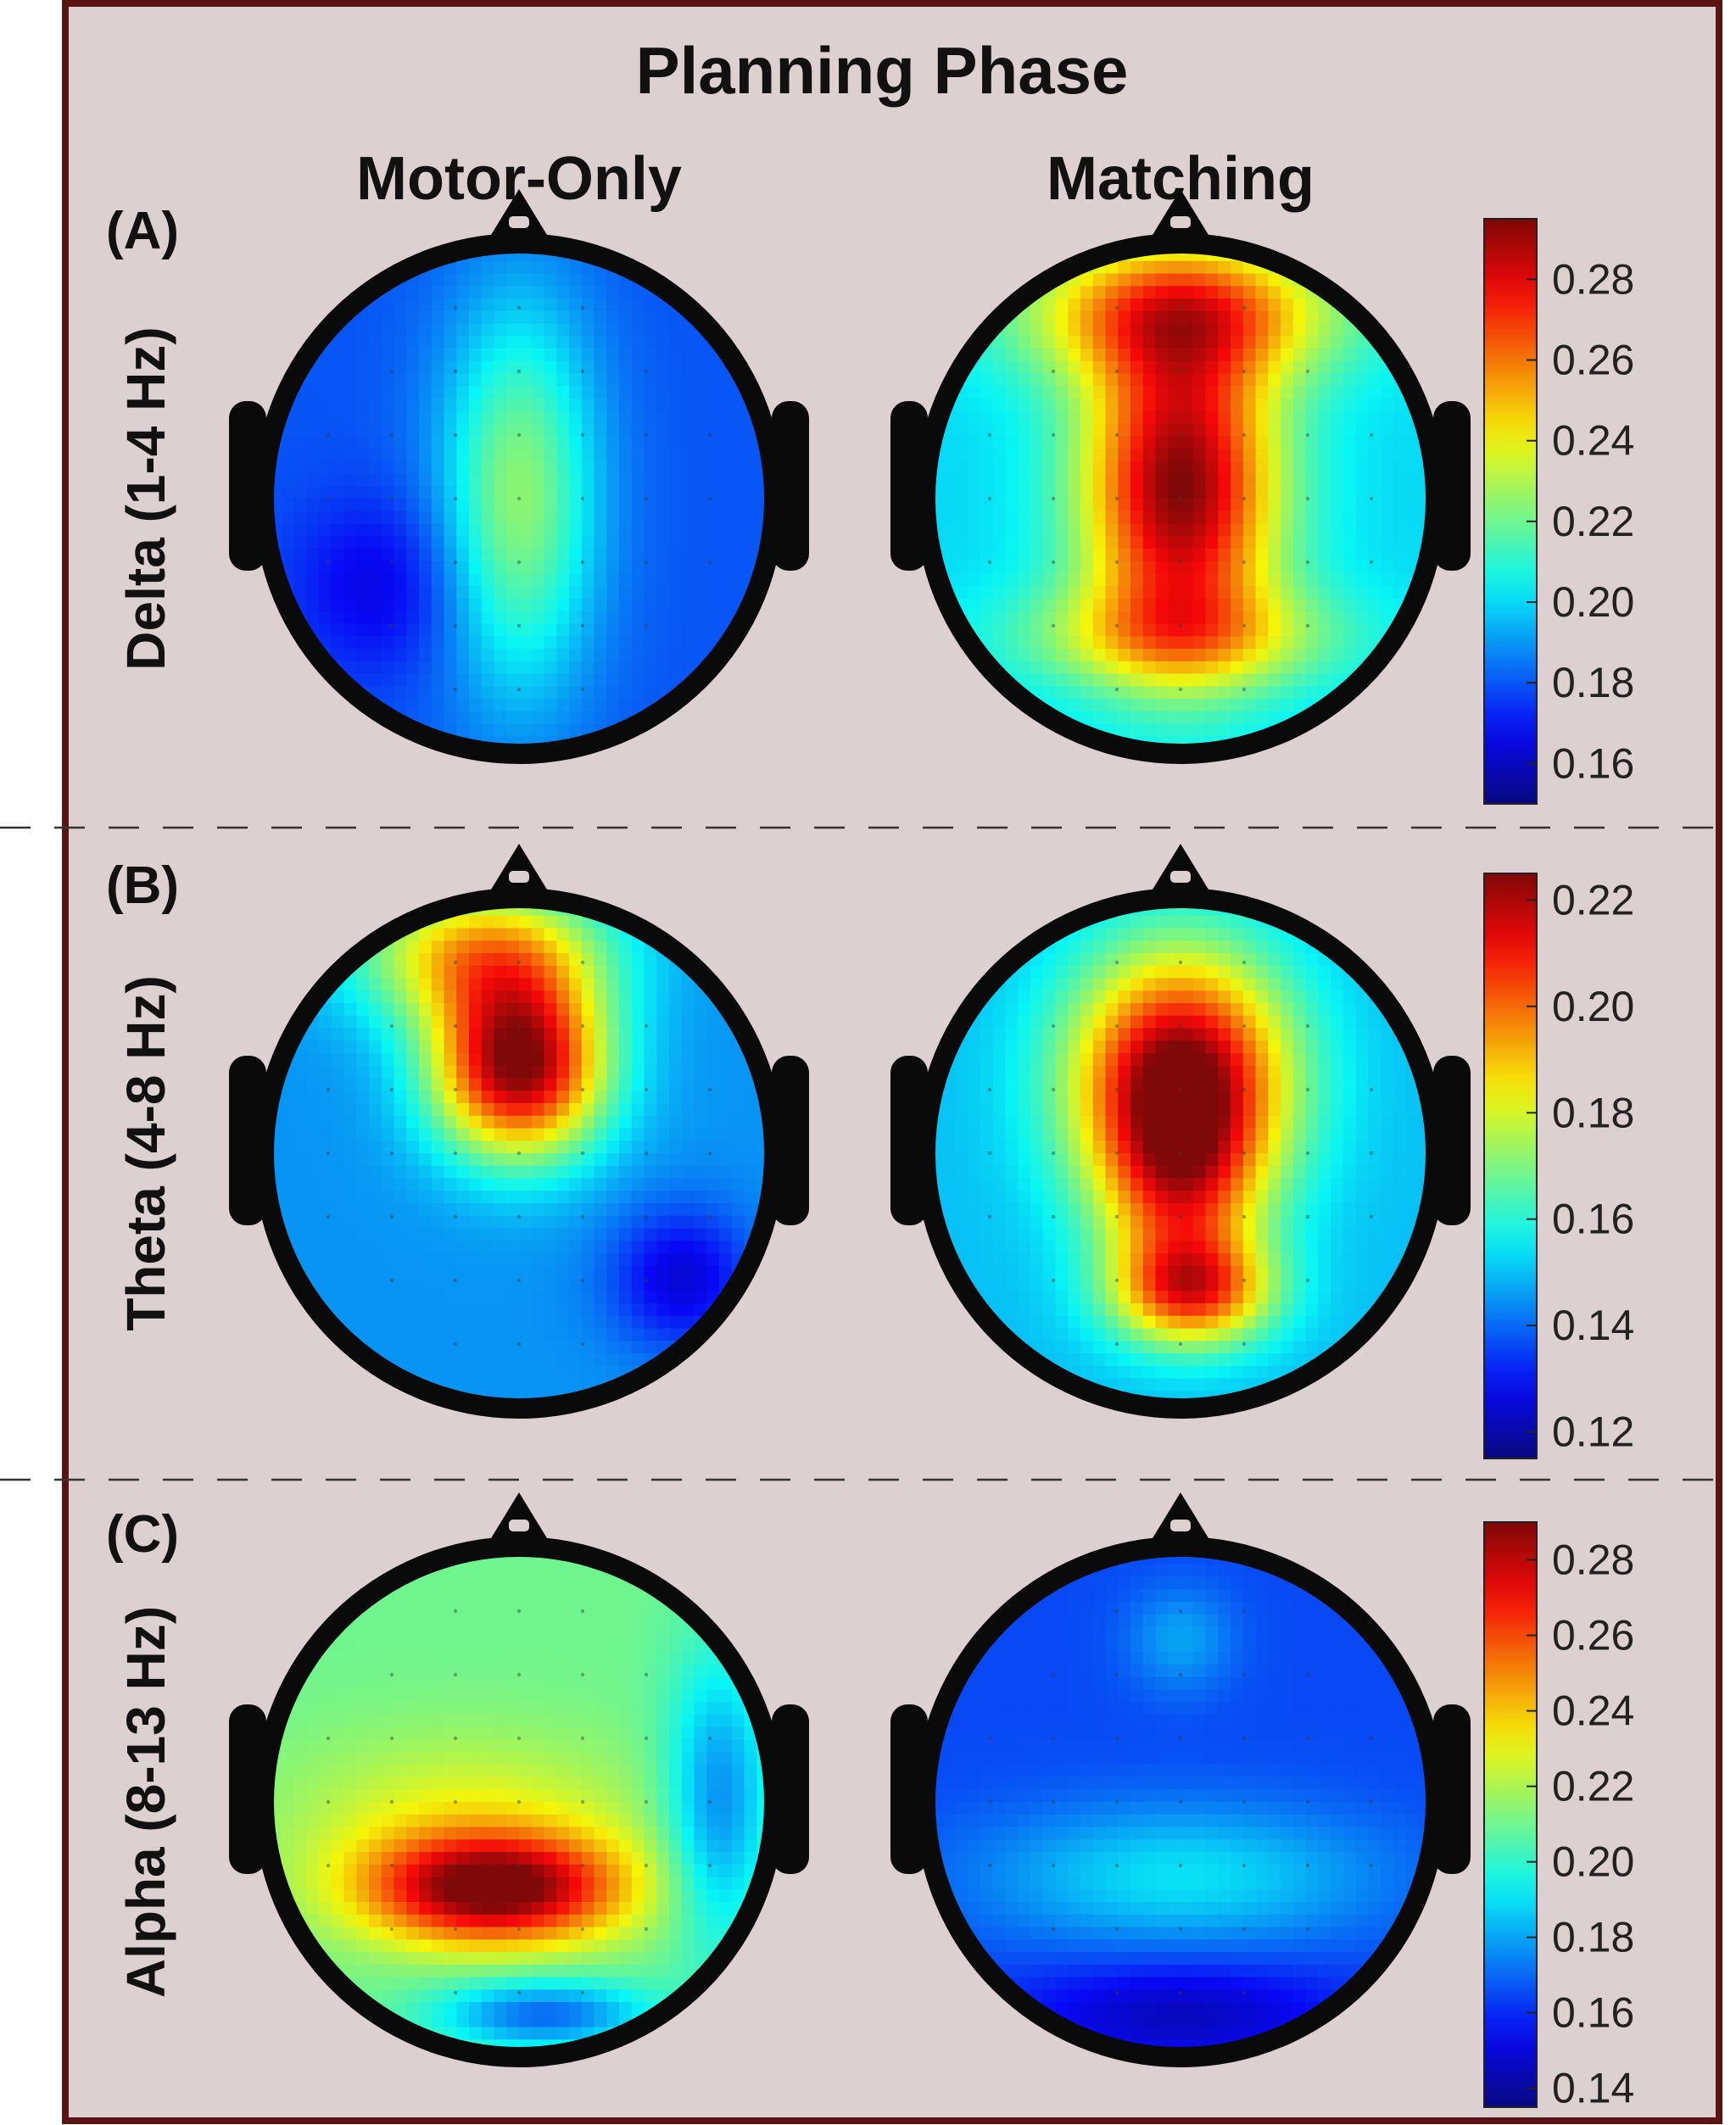 This screenshot has height=2125, width=1736. What do you see at coordinates (1593, 682) in the screenshot?
I see `colorbar-tick-label: 0.18` at bounding box center [1593, 682].